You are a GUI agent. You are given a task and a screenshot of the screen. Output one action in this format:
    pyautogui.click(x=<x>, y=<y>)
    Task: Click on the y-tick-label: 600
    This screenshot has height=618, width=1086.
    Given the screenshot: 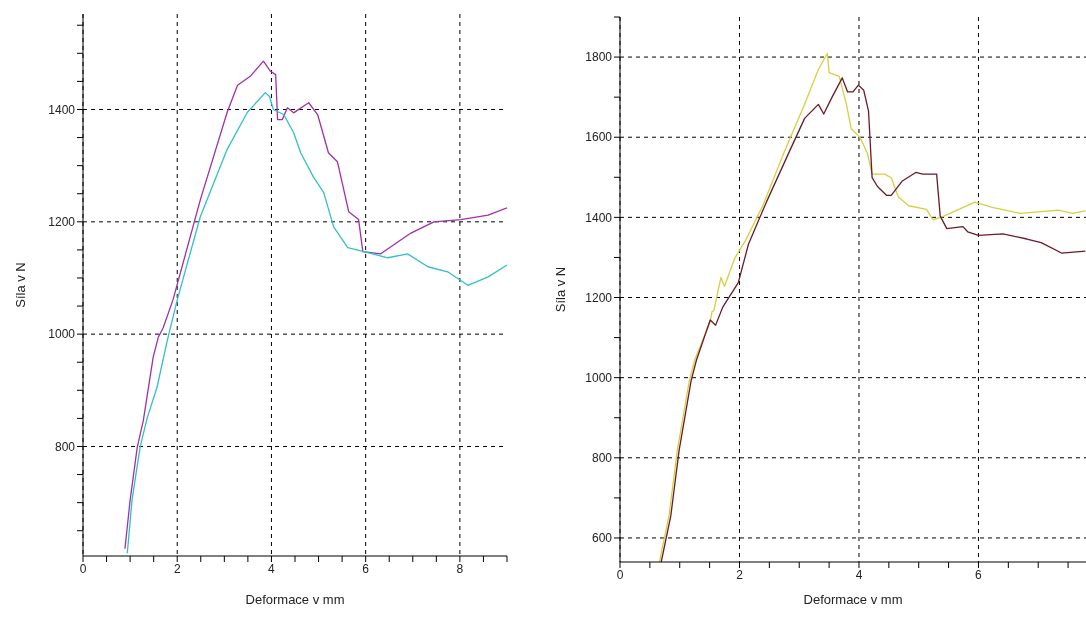 What is the action you would take?
    pyautogui.click(x=602, y=538)
    